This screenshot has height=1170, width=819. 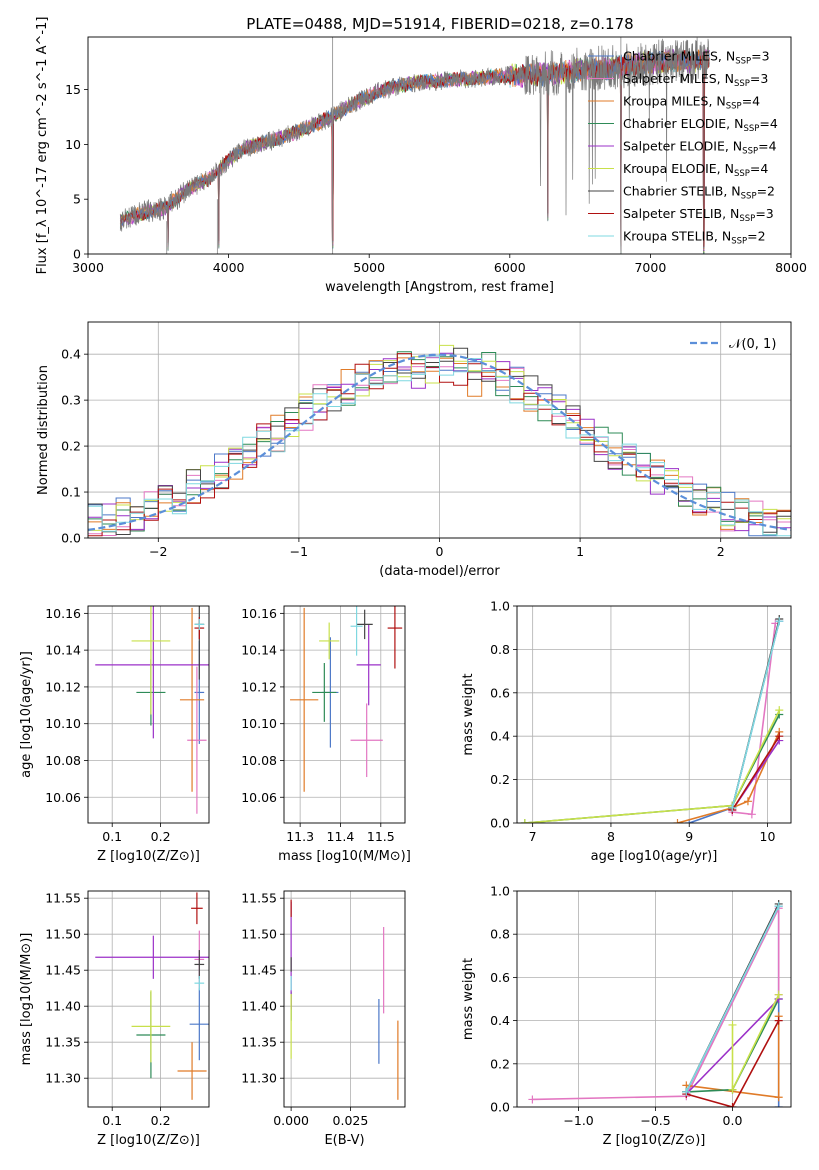 What do you see at coordinates (578, 1120) in the screenshot?
I see `x-tick-label: −1.0` at bounding box center [578, 1120].